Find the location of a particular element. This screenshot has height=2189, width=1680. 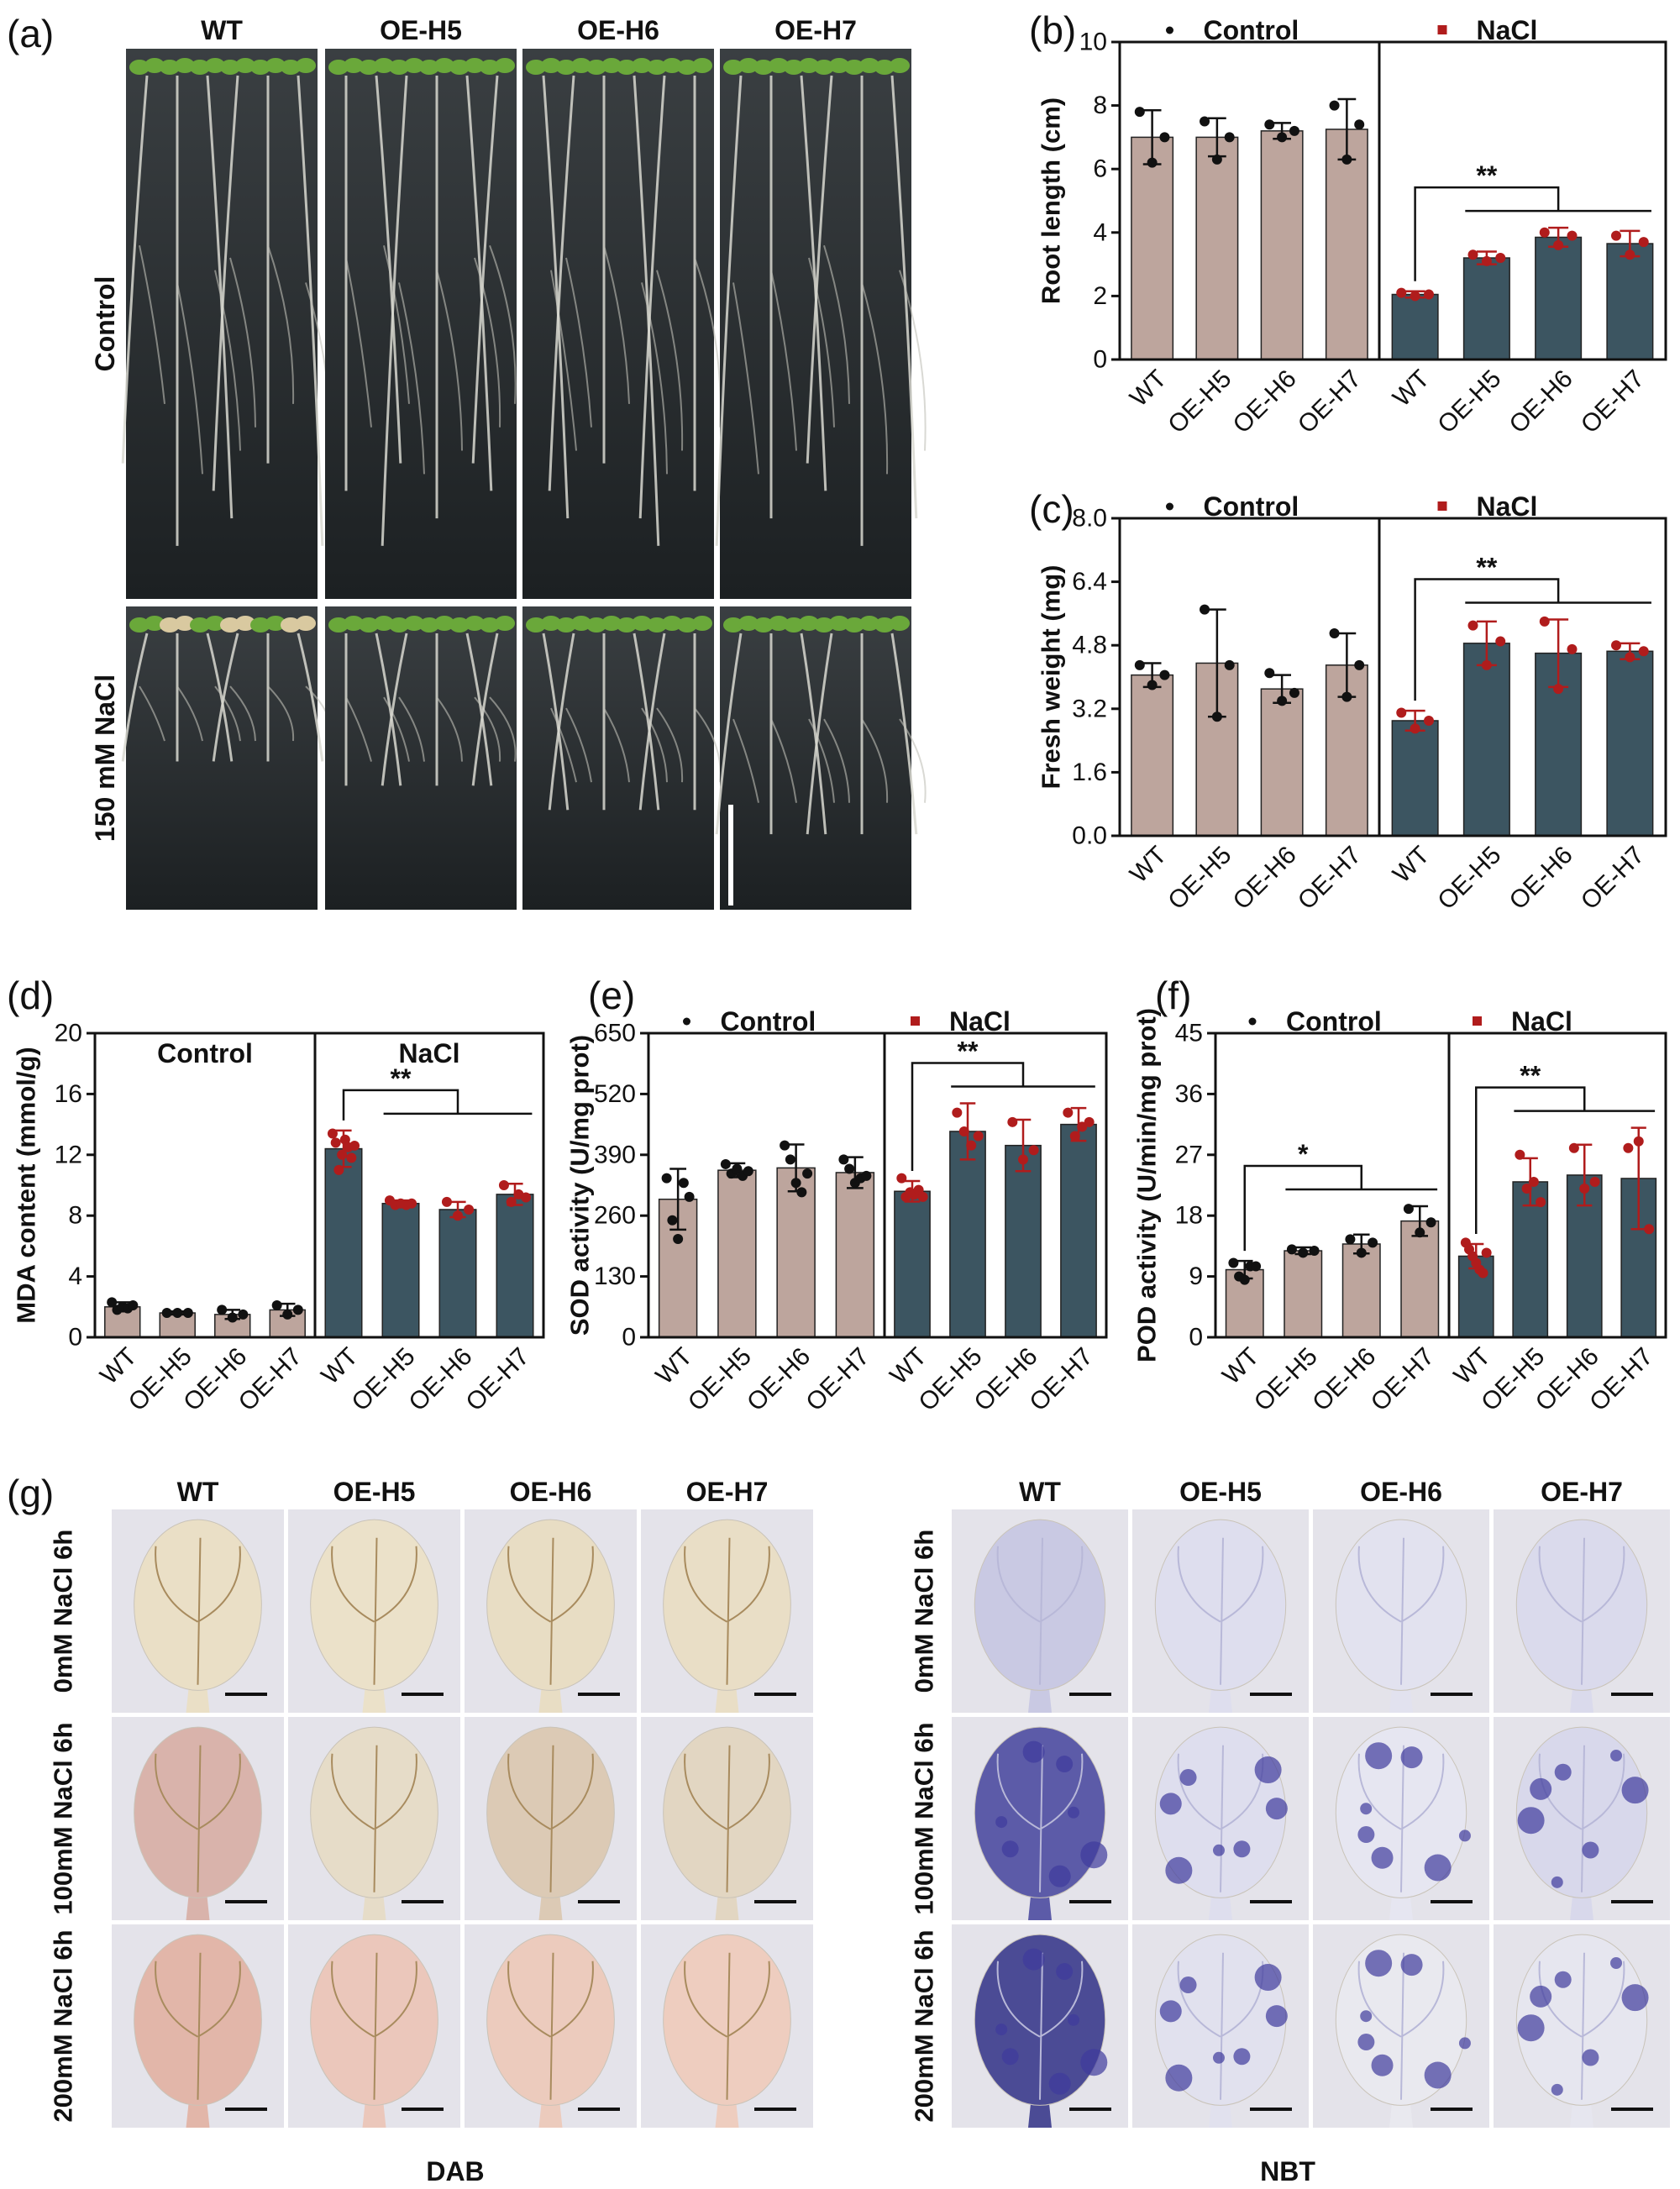

y-axis-title: Root length (cm) is located at coordinates (1051, 200).